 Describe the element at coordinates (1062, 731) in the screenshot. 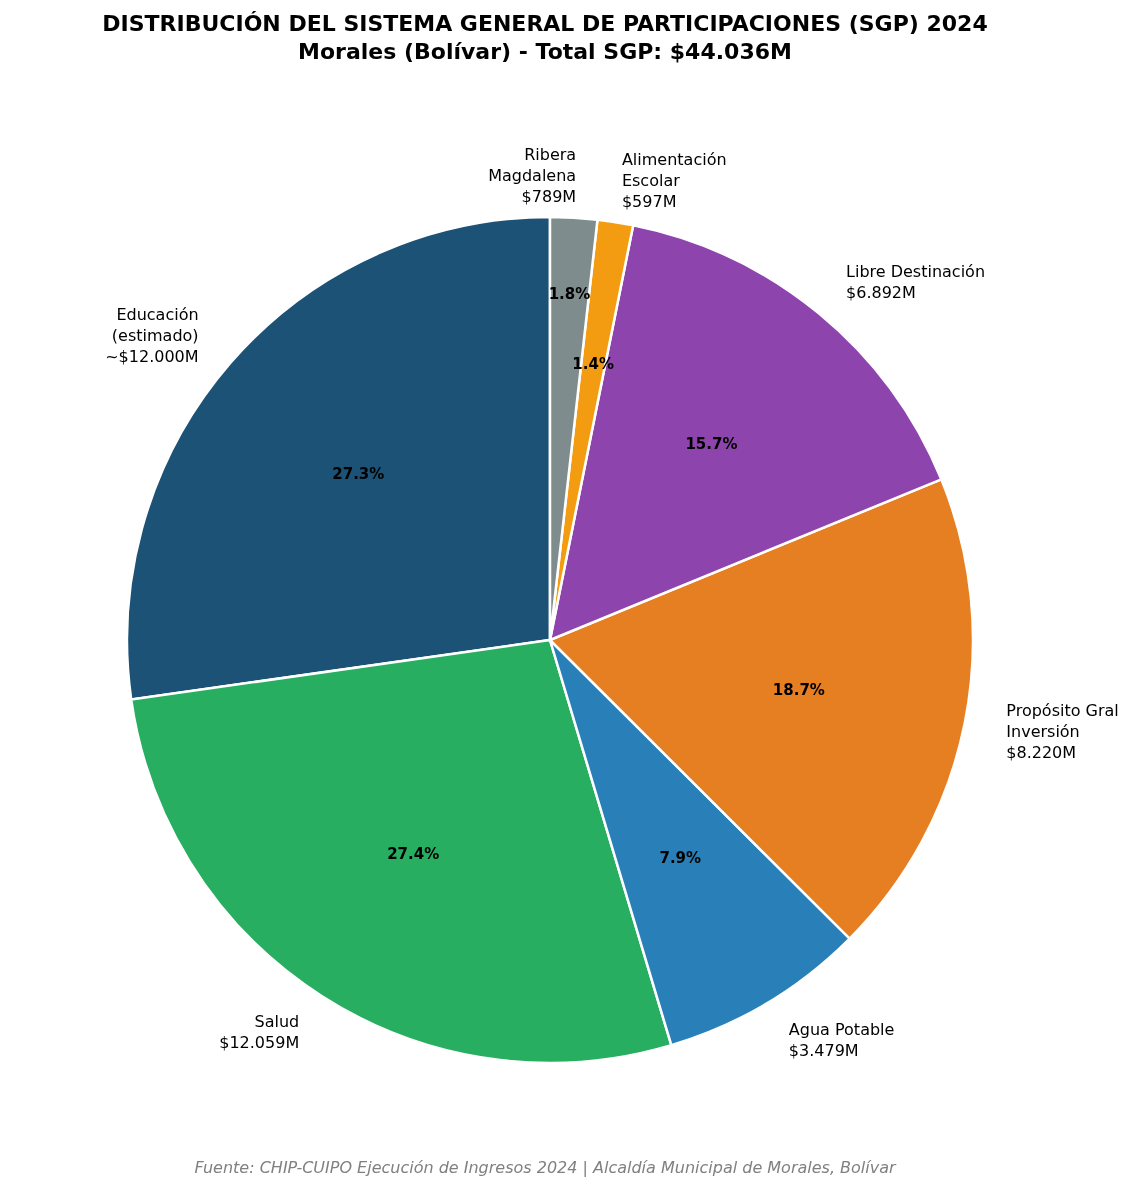

I see `slice-label: Propósito Gral Inversión $8.220M` at that location.